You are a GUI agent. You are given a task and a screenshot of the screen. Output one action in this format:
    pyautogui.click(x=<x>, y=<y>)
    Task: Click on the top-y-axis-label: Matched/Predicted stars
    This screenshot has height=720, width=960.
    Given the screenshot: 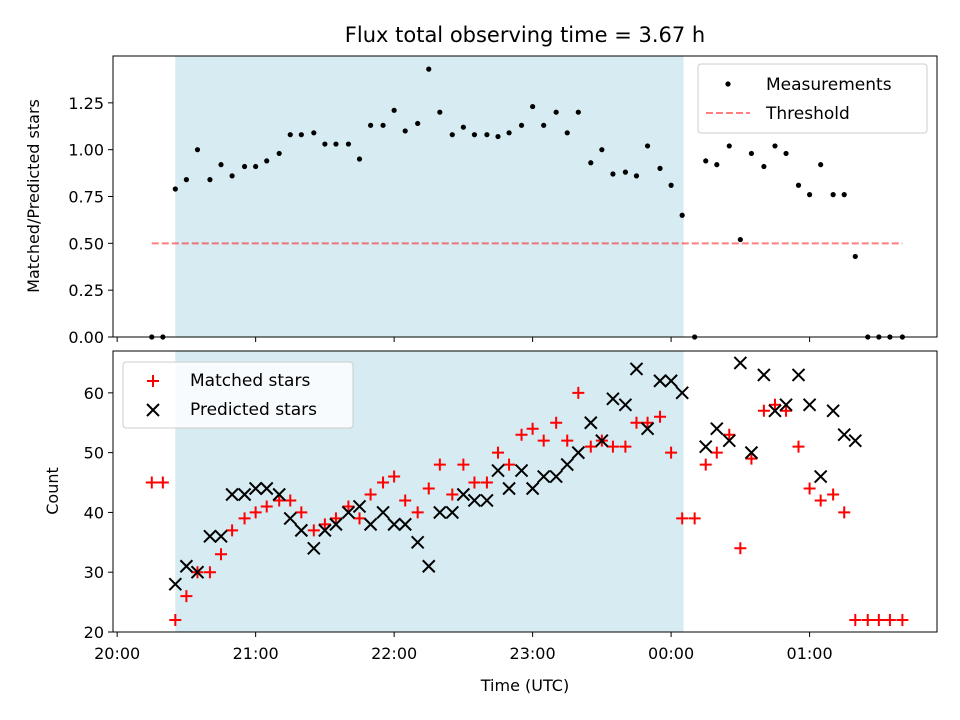 What is the action you would take?
    pyautogui.click(x=33, y=196)
    